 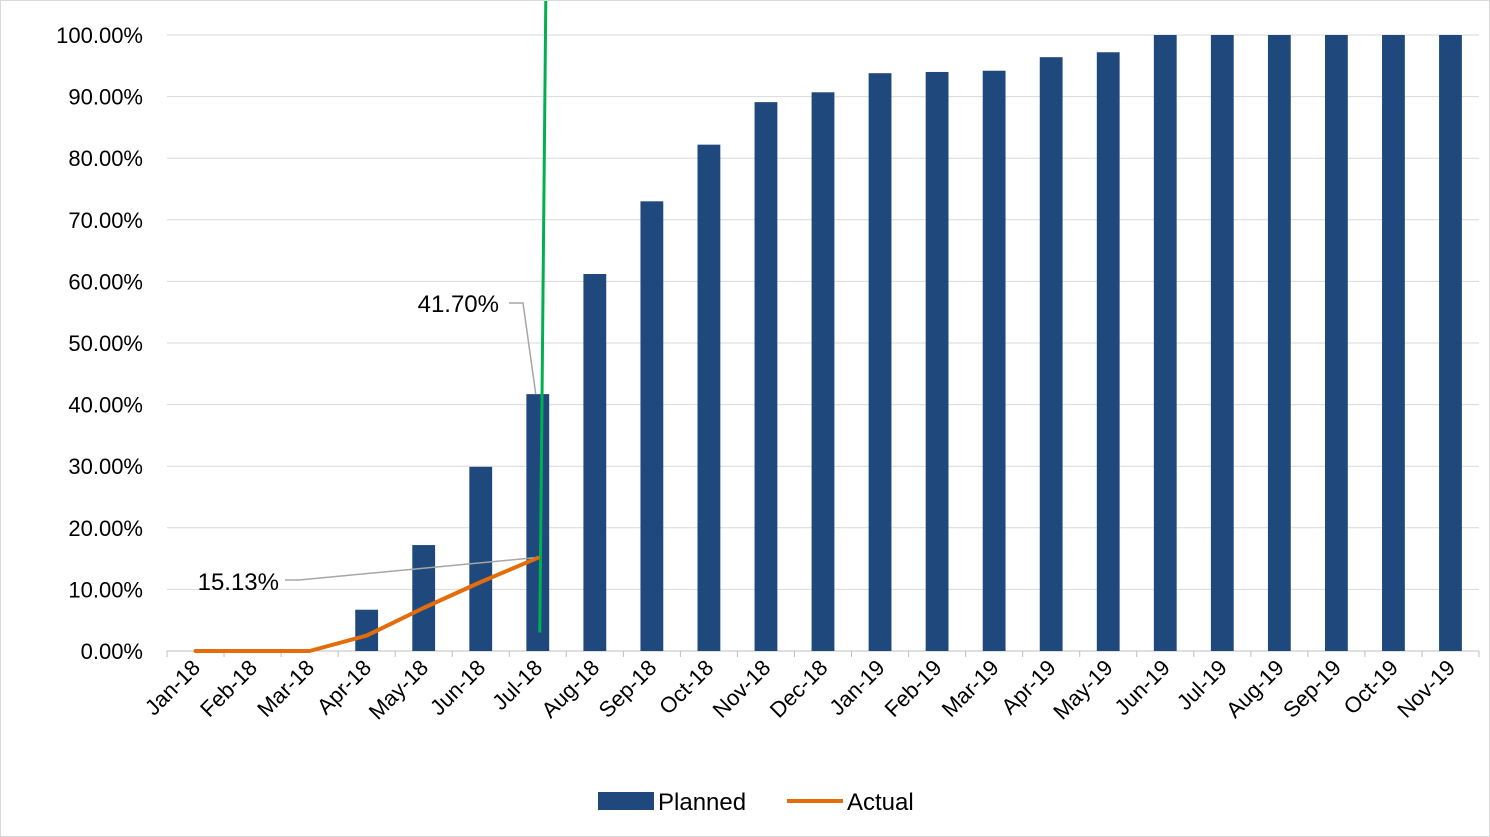 What do you see at coordinates (457, 687) in the screenshot?
I see `x-tick-label: Jun-18` at bounding box center [457, 687].